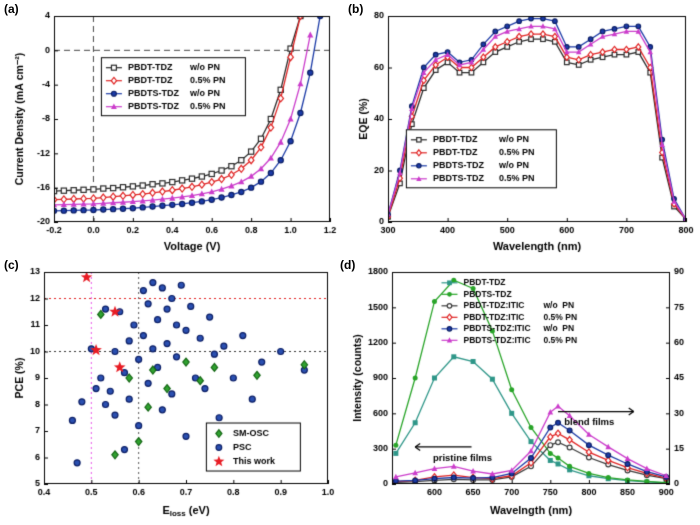 This screenshot has height=525, width=700. I want to click on panel-b-label: (b), so click(356, 9).